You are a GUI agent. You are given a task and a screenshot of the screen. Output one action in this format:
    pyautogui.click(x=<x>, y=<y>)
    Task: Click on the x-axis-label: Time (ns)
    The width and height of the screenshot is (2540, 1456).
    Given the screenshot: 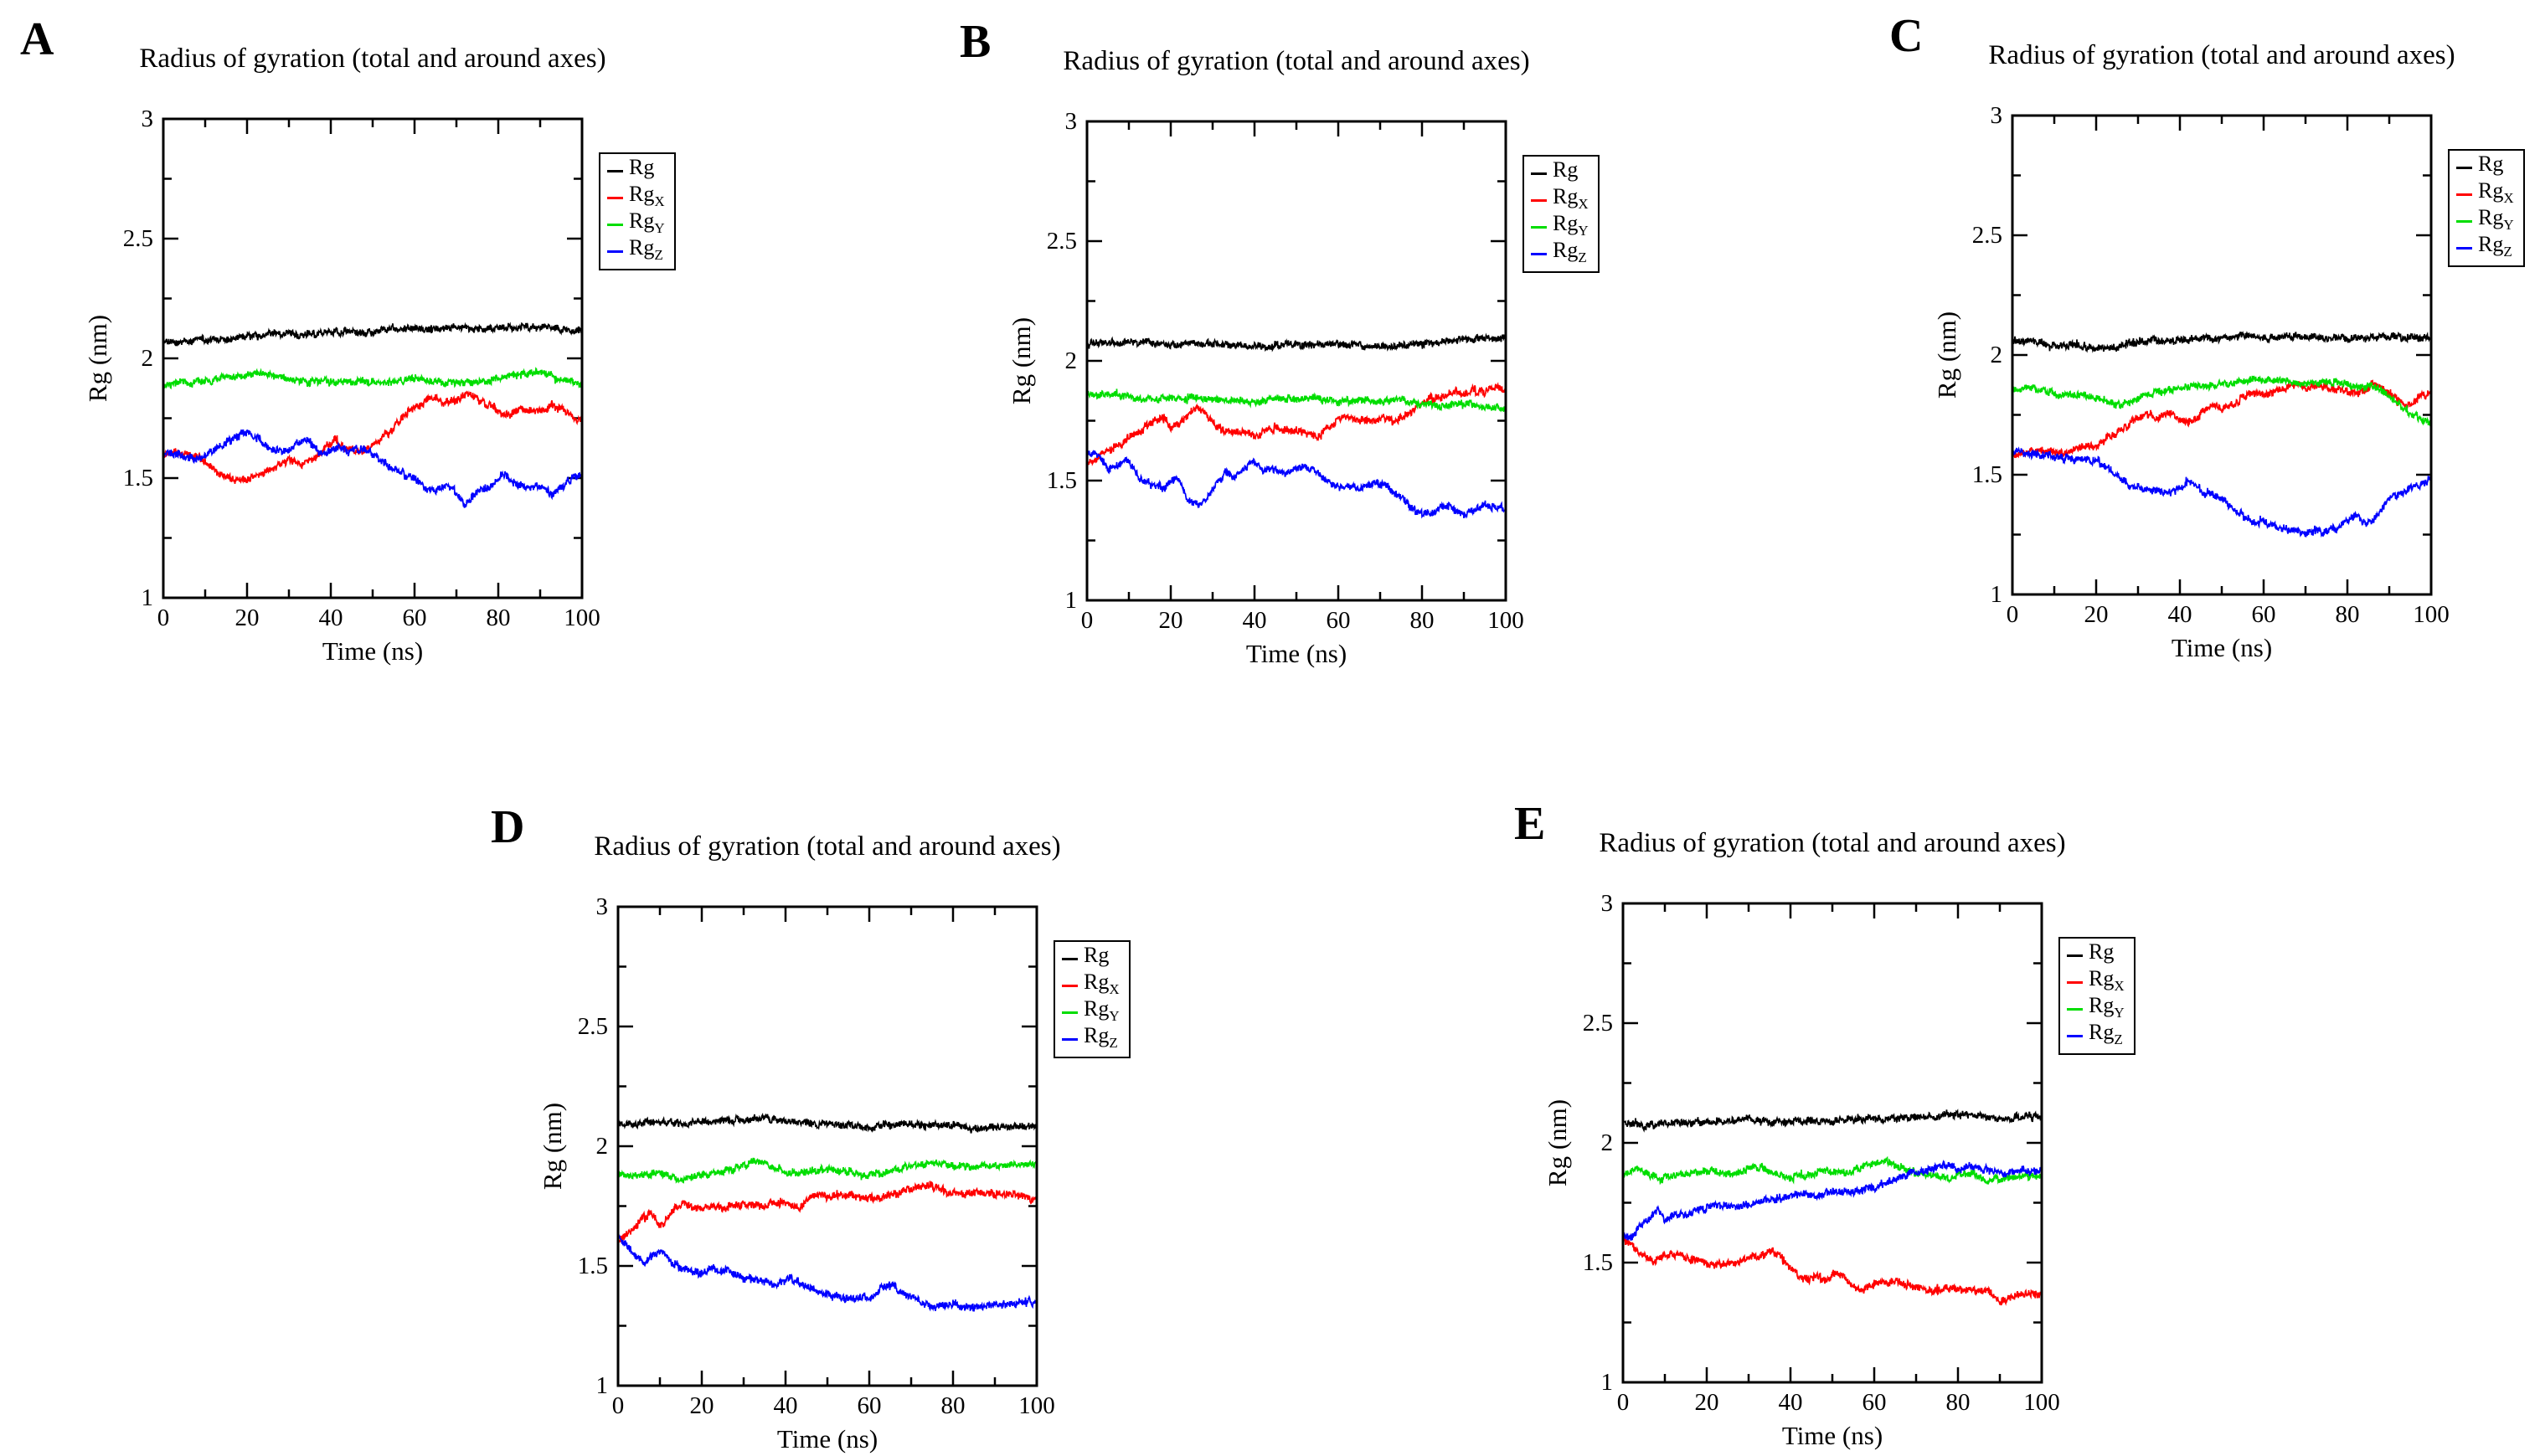 What is the action you would take?
    pyautogui.click(x=1832, y=1435)
    